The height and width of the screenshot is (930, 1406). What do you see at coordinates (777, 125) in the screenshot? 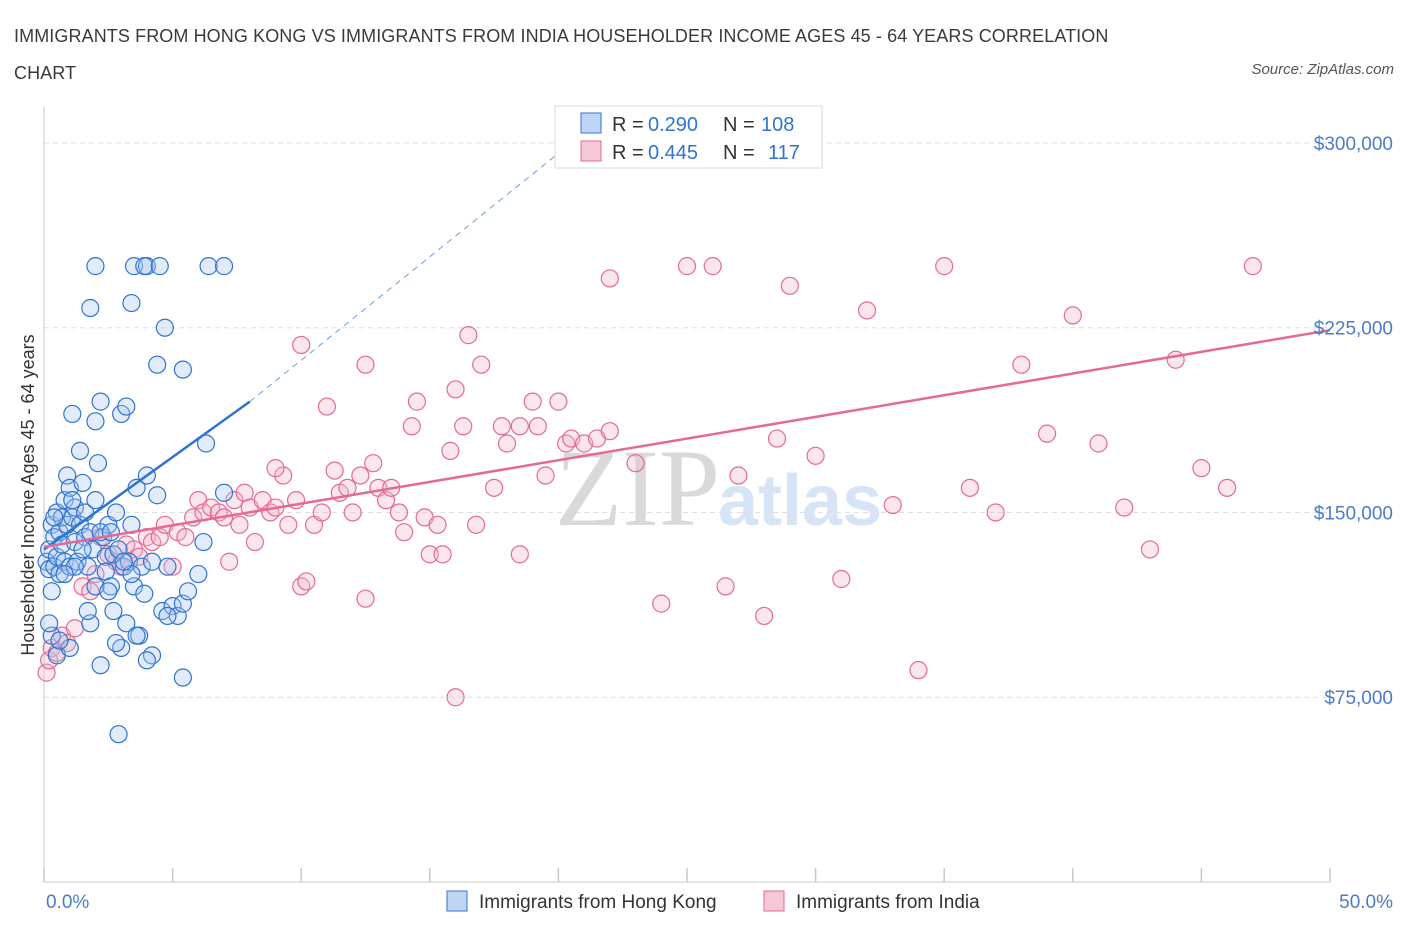
I see `legend-n-value-hong-kong: 108` at bounding box center [777, 125].